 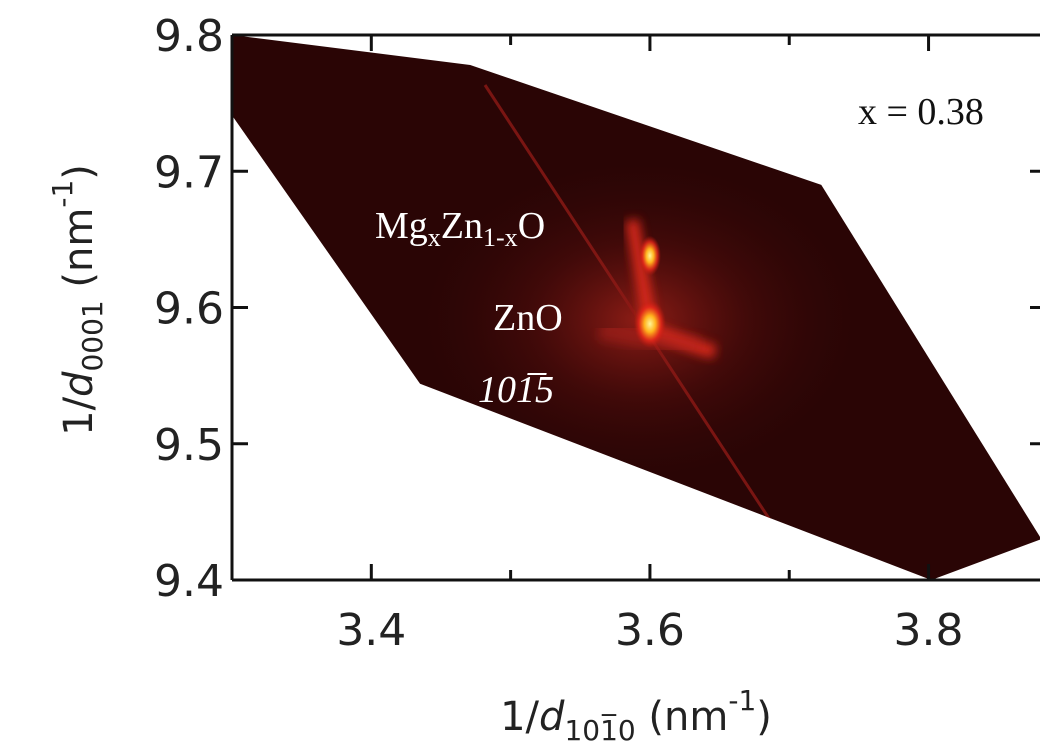 What do you see at coordinates (650, 630) in the screenshot?
I see `x-tick-label: 3.6` at bounding box center [650, 630].